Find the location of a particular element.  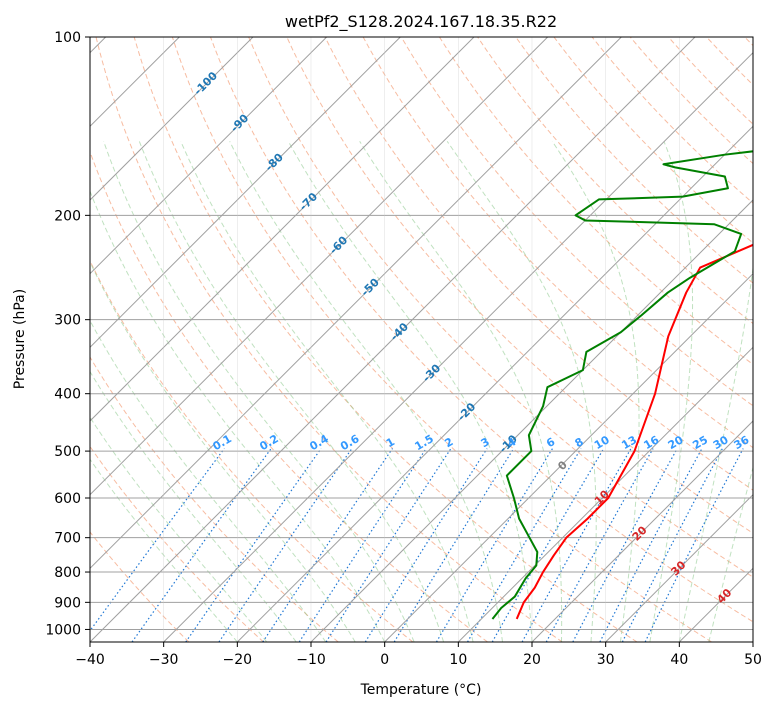

y-axis-label: Pressure (hPa) is located at coordinates (20, 339).